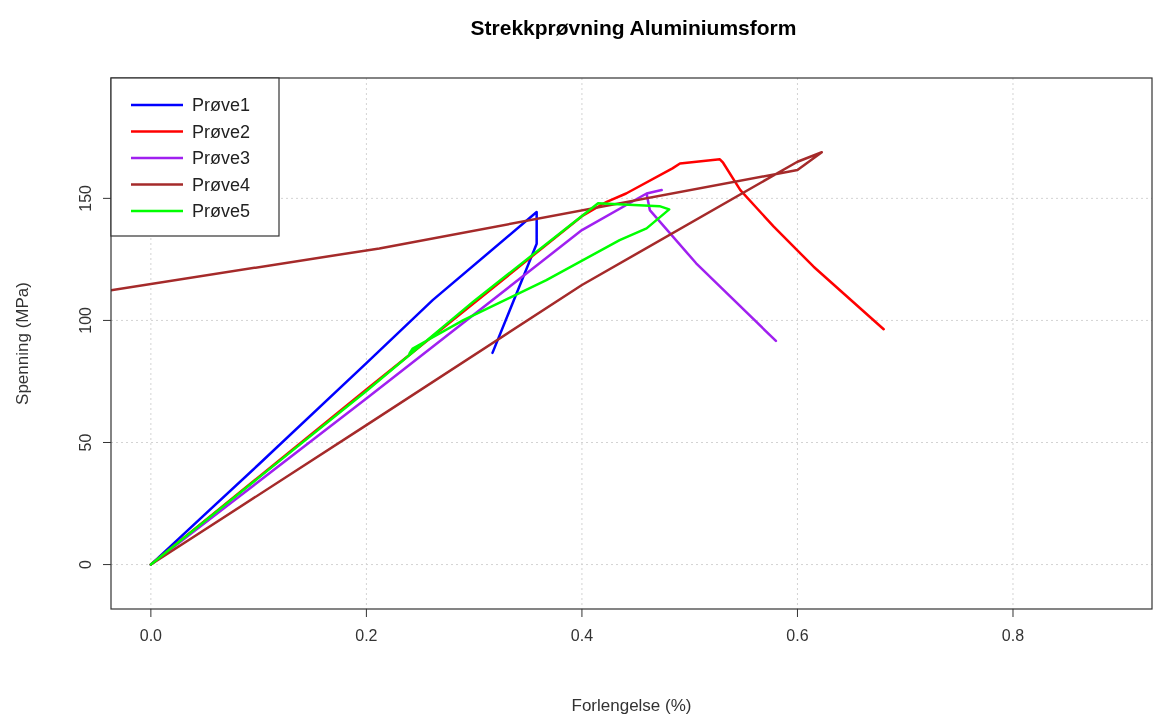 The height and width of the screenshot is (718, 1153). Describe the element at coordinates (221, 131) in the screenshot. I see `legend-label: Prøve2` at that location.